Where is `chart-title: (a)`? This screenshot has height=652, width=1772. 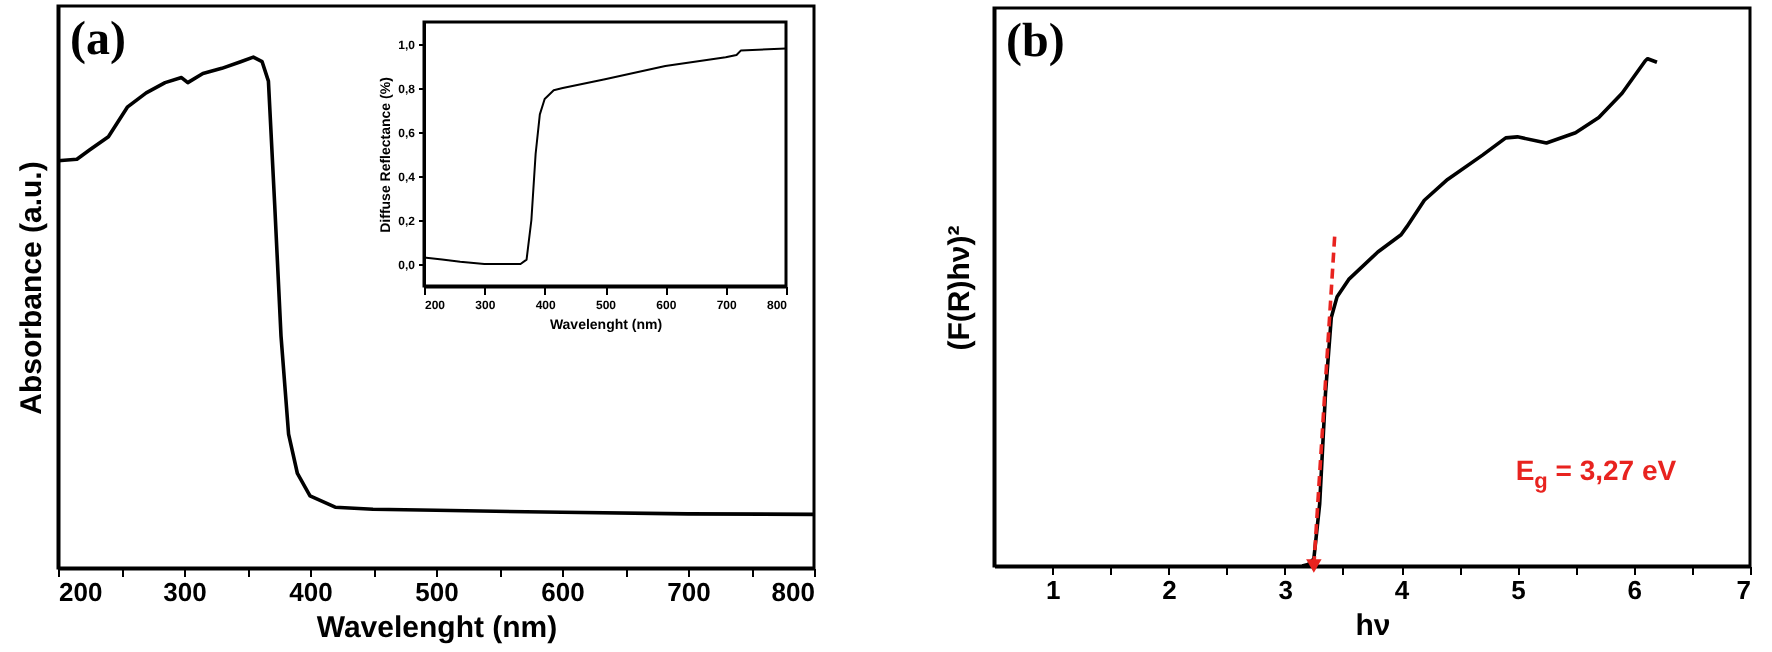 chart-title: (a) is located at coordinates (98, 41).